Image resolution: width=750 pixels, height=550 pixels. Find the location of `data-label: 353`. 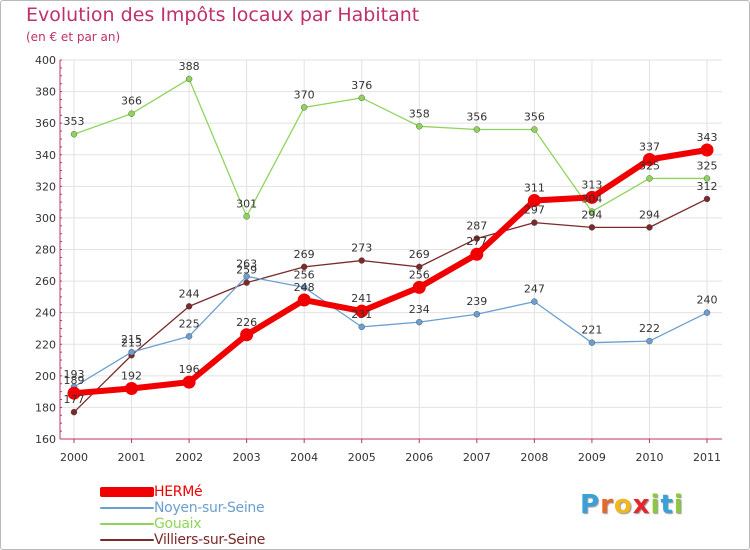

data-label: 353 is located at coordinates (74, 121).